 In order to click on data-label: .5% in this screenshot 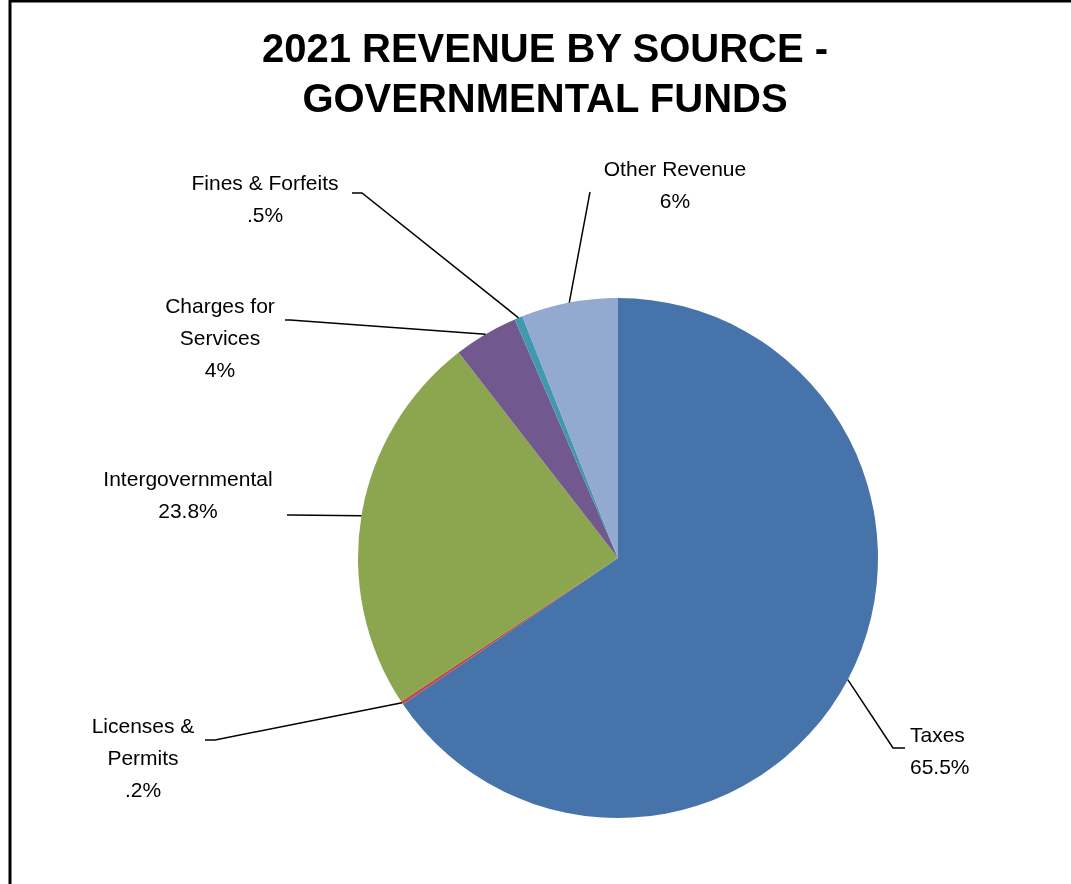, I will do `click(265, 214)`.